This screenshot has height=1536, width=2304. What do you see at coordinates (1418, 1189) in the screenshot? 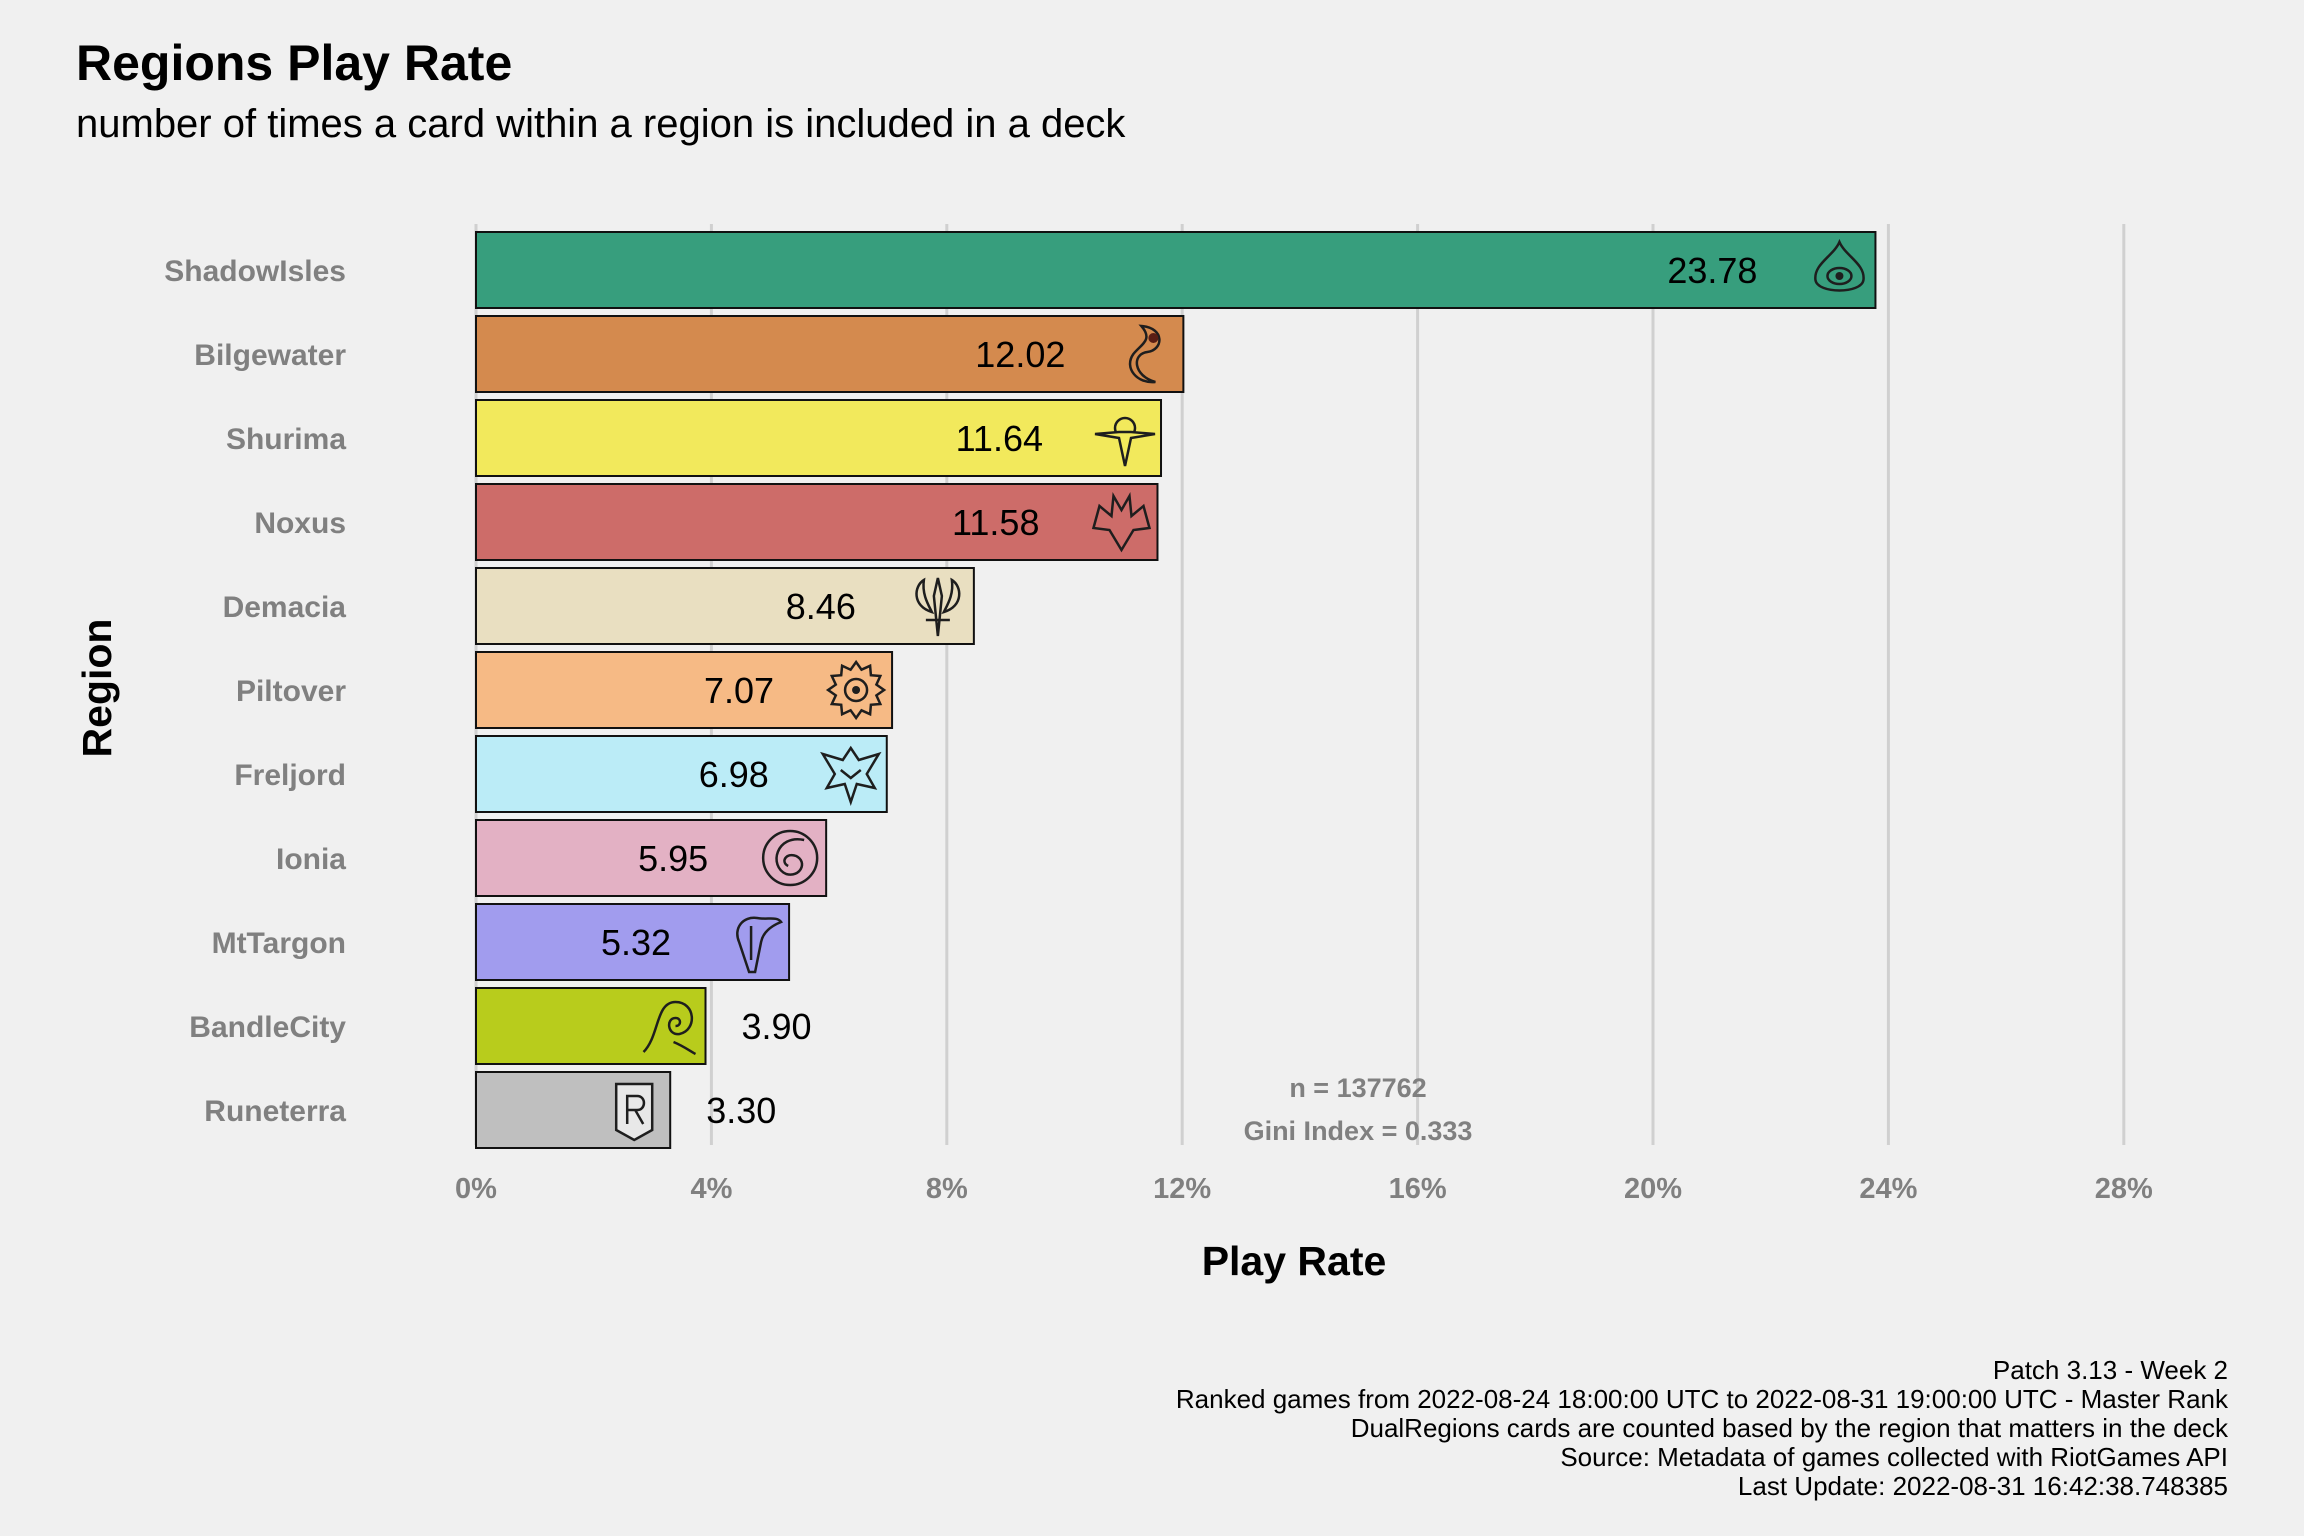
I see `x-tick-label: 16%` at bounding box center [1418, 1189].